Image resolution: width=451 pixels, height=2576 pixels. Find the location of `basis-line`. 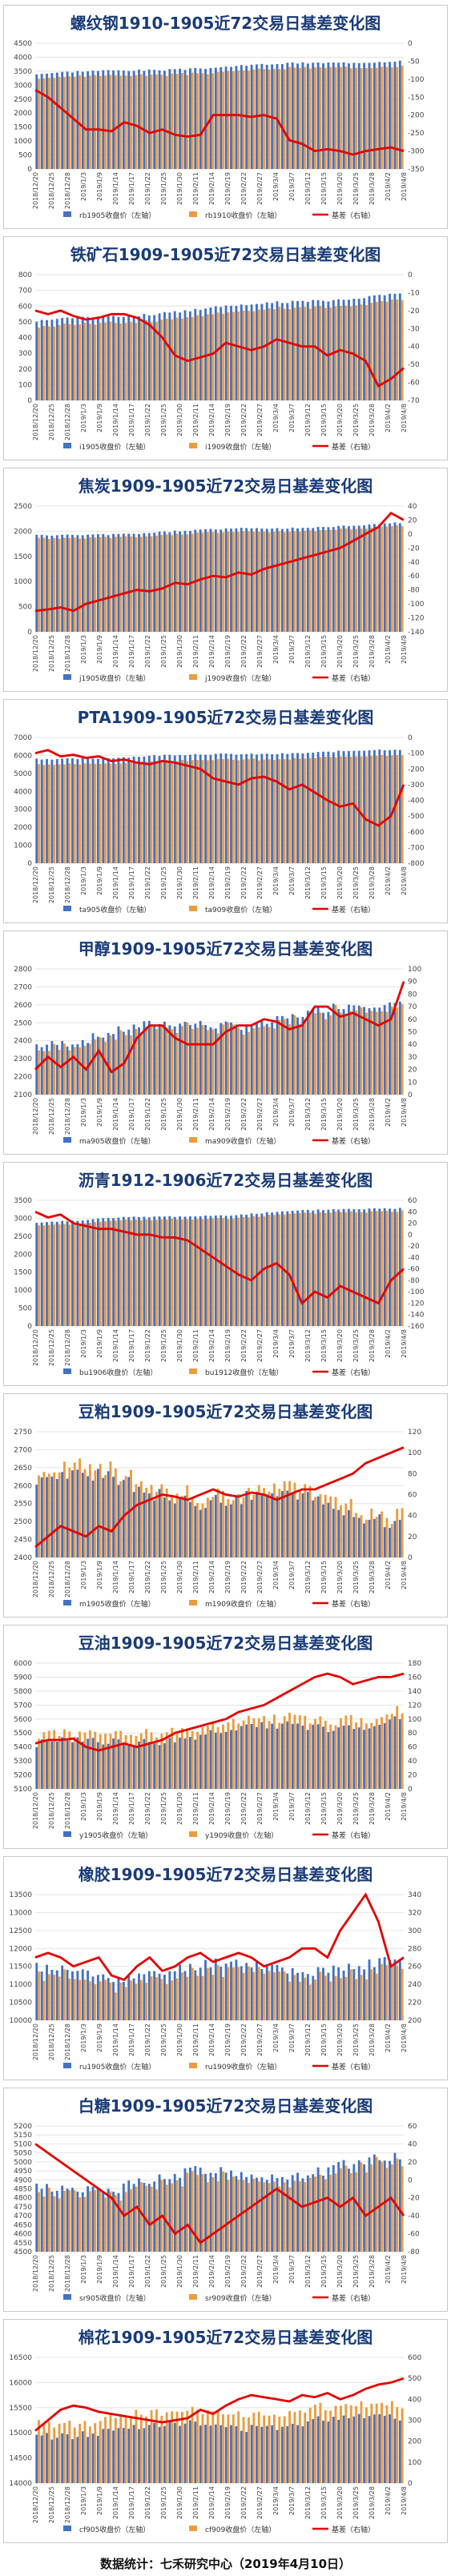

basis-line is located at coordinates (219, 1937).